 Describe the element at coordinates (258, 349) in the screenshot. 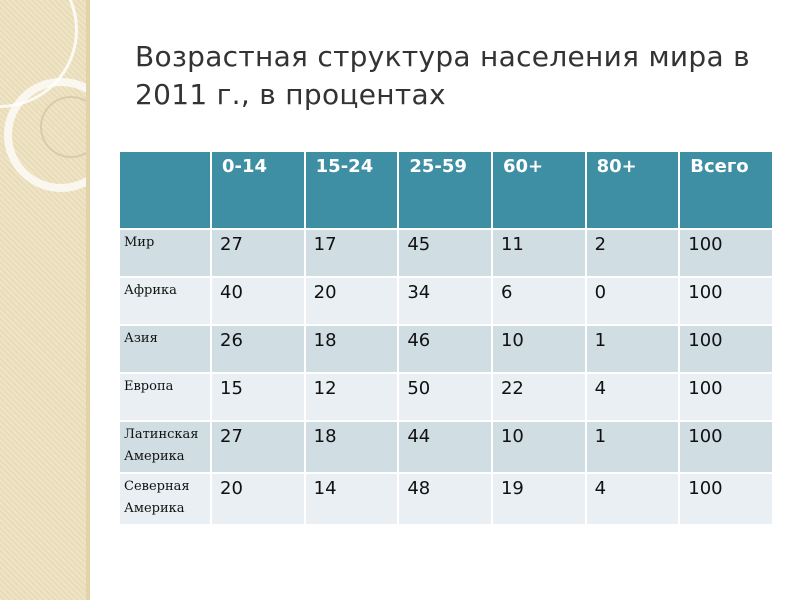

I see `table-cell: 26` at that location.